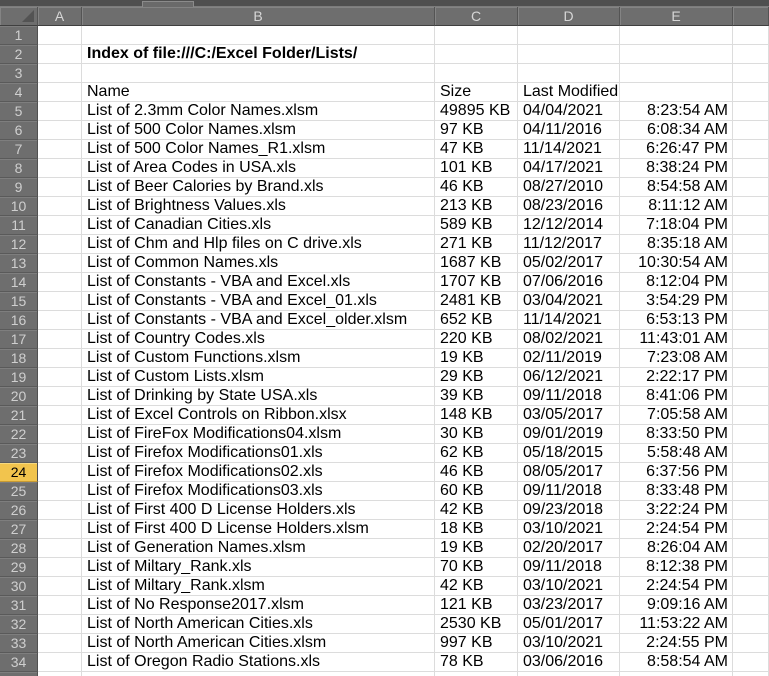 This screenshot has height=676, width=769. I want to click on row-header: 28, so click(19, 548).